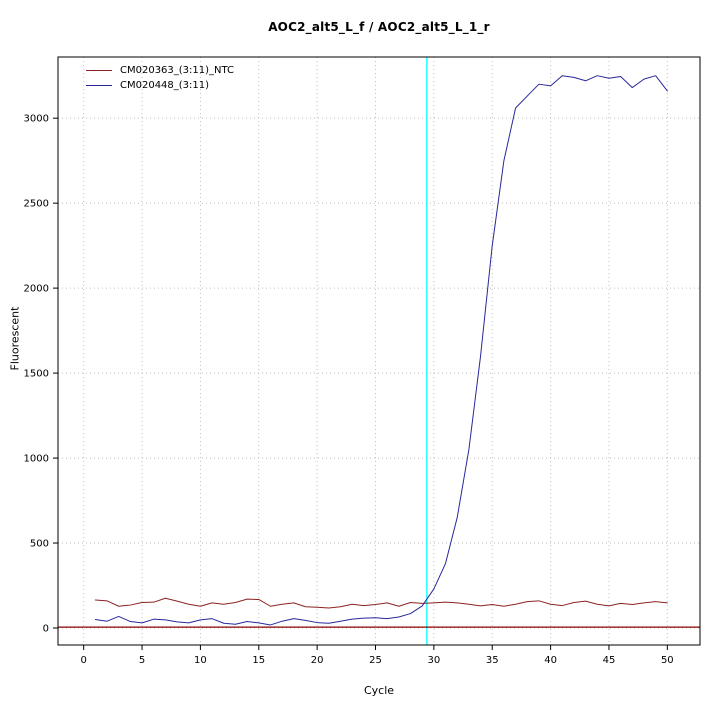  What do you see at coordinates (142, 660) in the screenshot?
I see `svg-text: 5` at bounding box center [142, 660].